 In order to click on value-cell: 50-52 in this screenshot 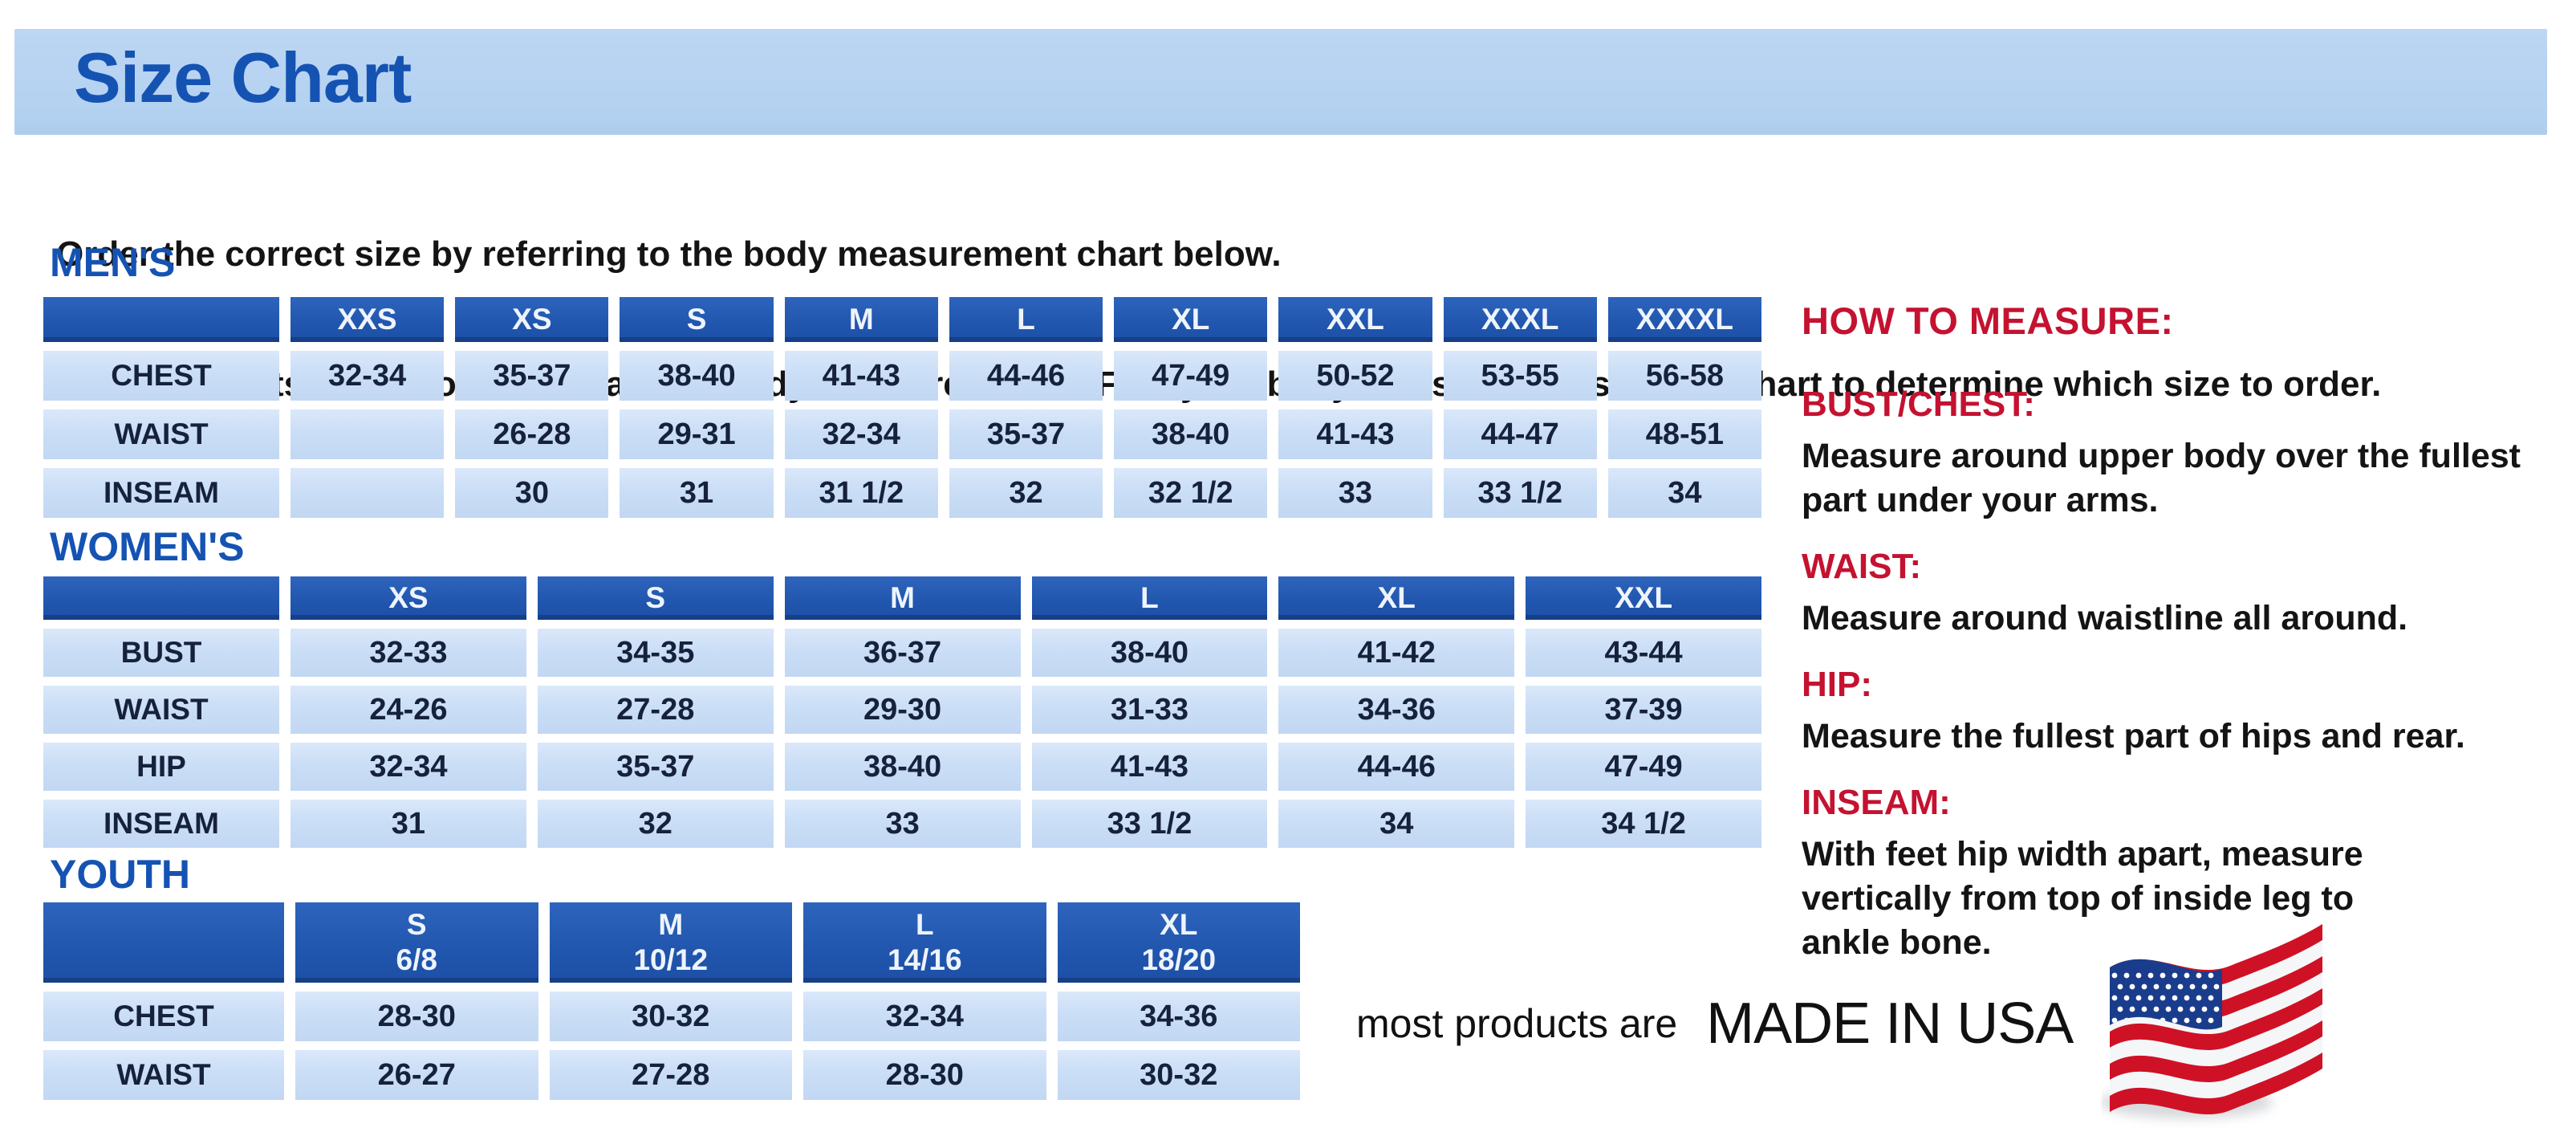, I will do `click(1355, 376)`.